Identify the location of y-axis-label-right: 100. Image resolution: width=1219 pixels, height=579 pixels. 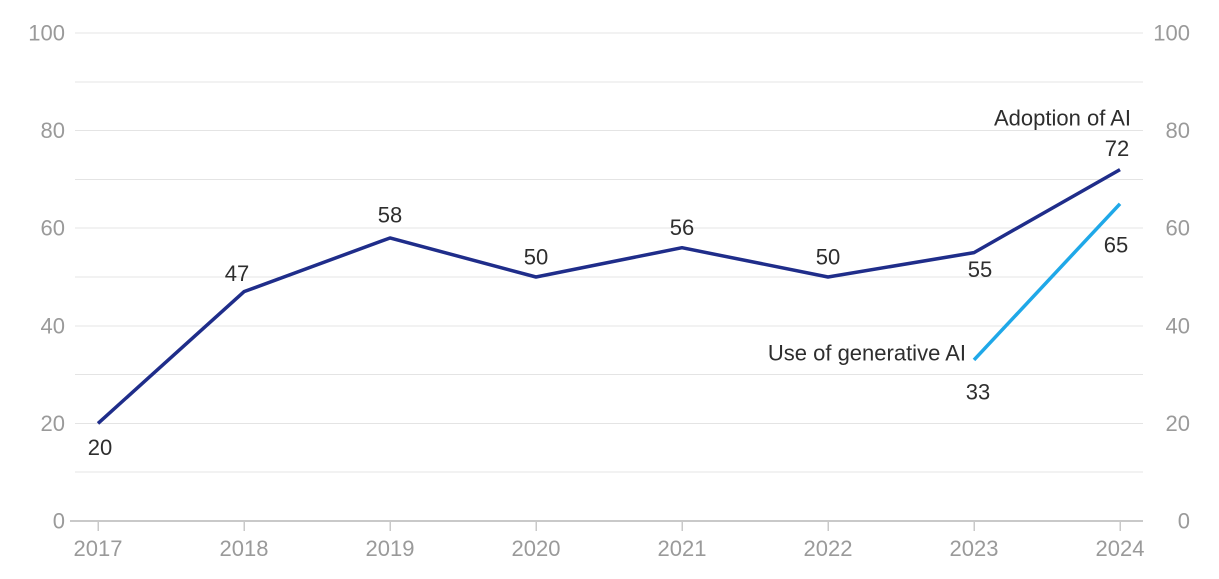
(1171, 33).